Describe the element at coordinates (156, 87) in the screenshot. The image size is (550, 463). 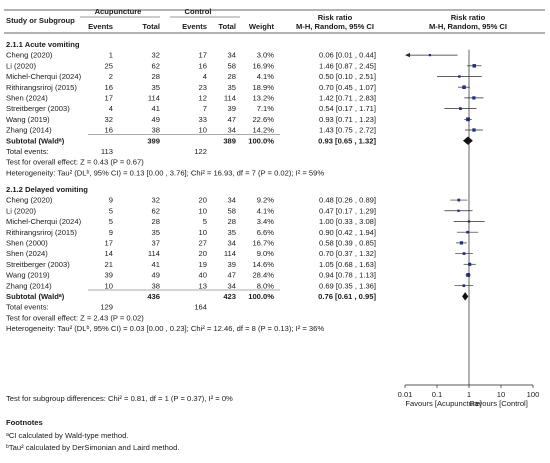
I see `total-acupuncture: 35` at that location.